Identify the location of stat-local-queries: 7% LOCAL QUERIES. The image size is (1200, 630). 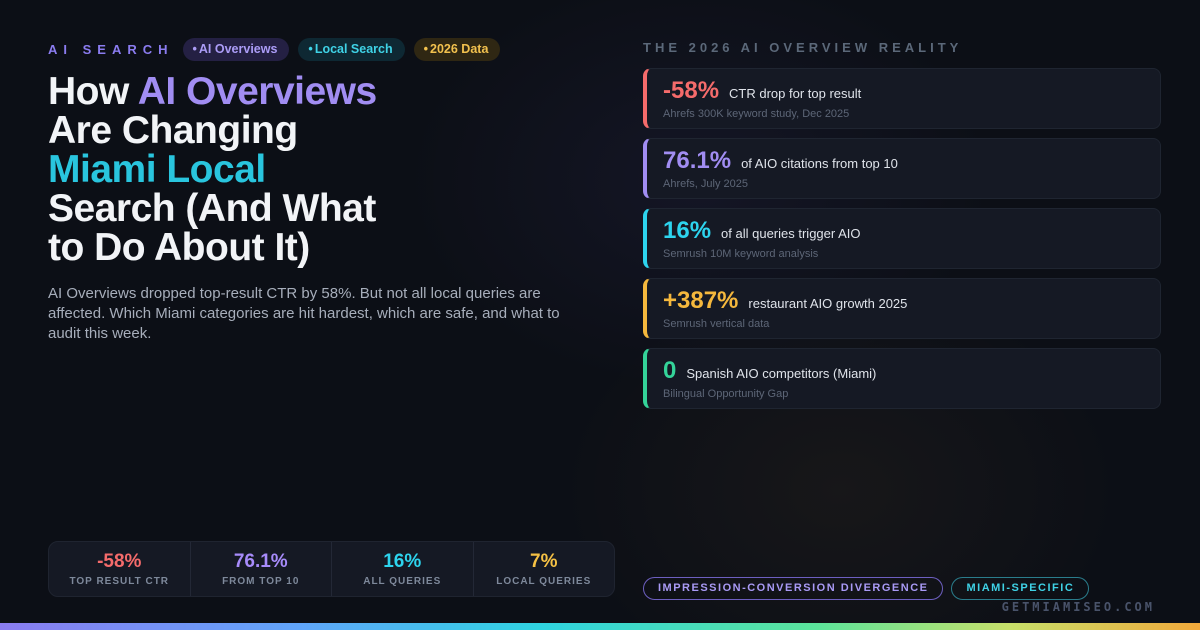
(543, 569).